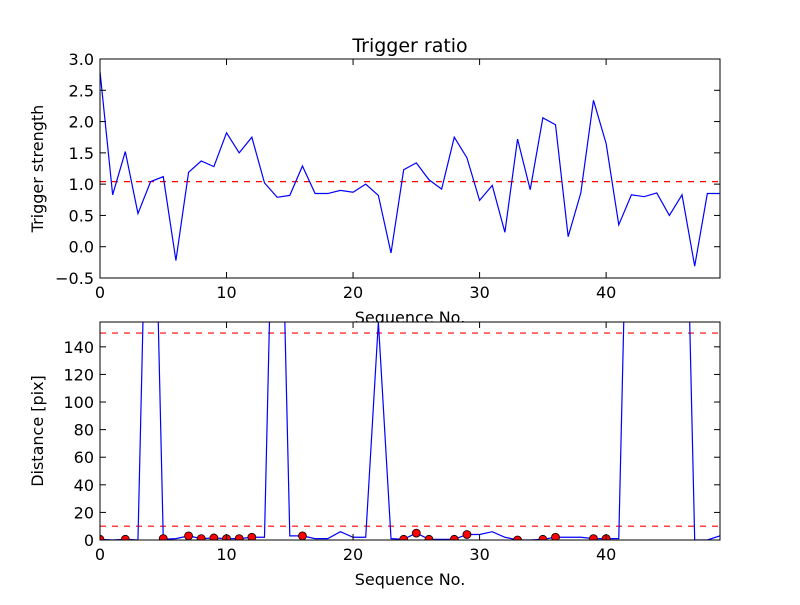  Describe the element at coordinates (81, 122) in the screenshot. I see `top-y-tick-label: 2.0` at that location.